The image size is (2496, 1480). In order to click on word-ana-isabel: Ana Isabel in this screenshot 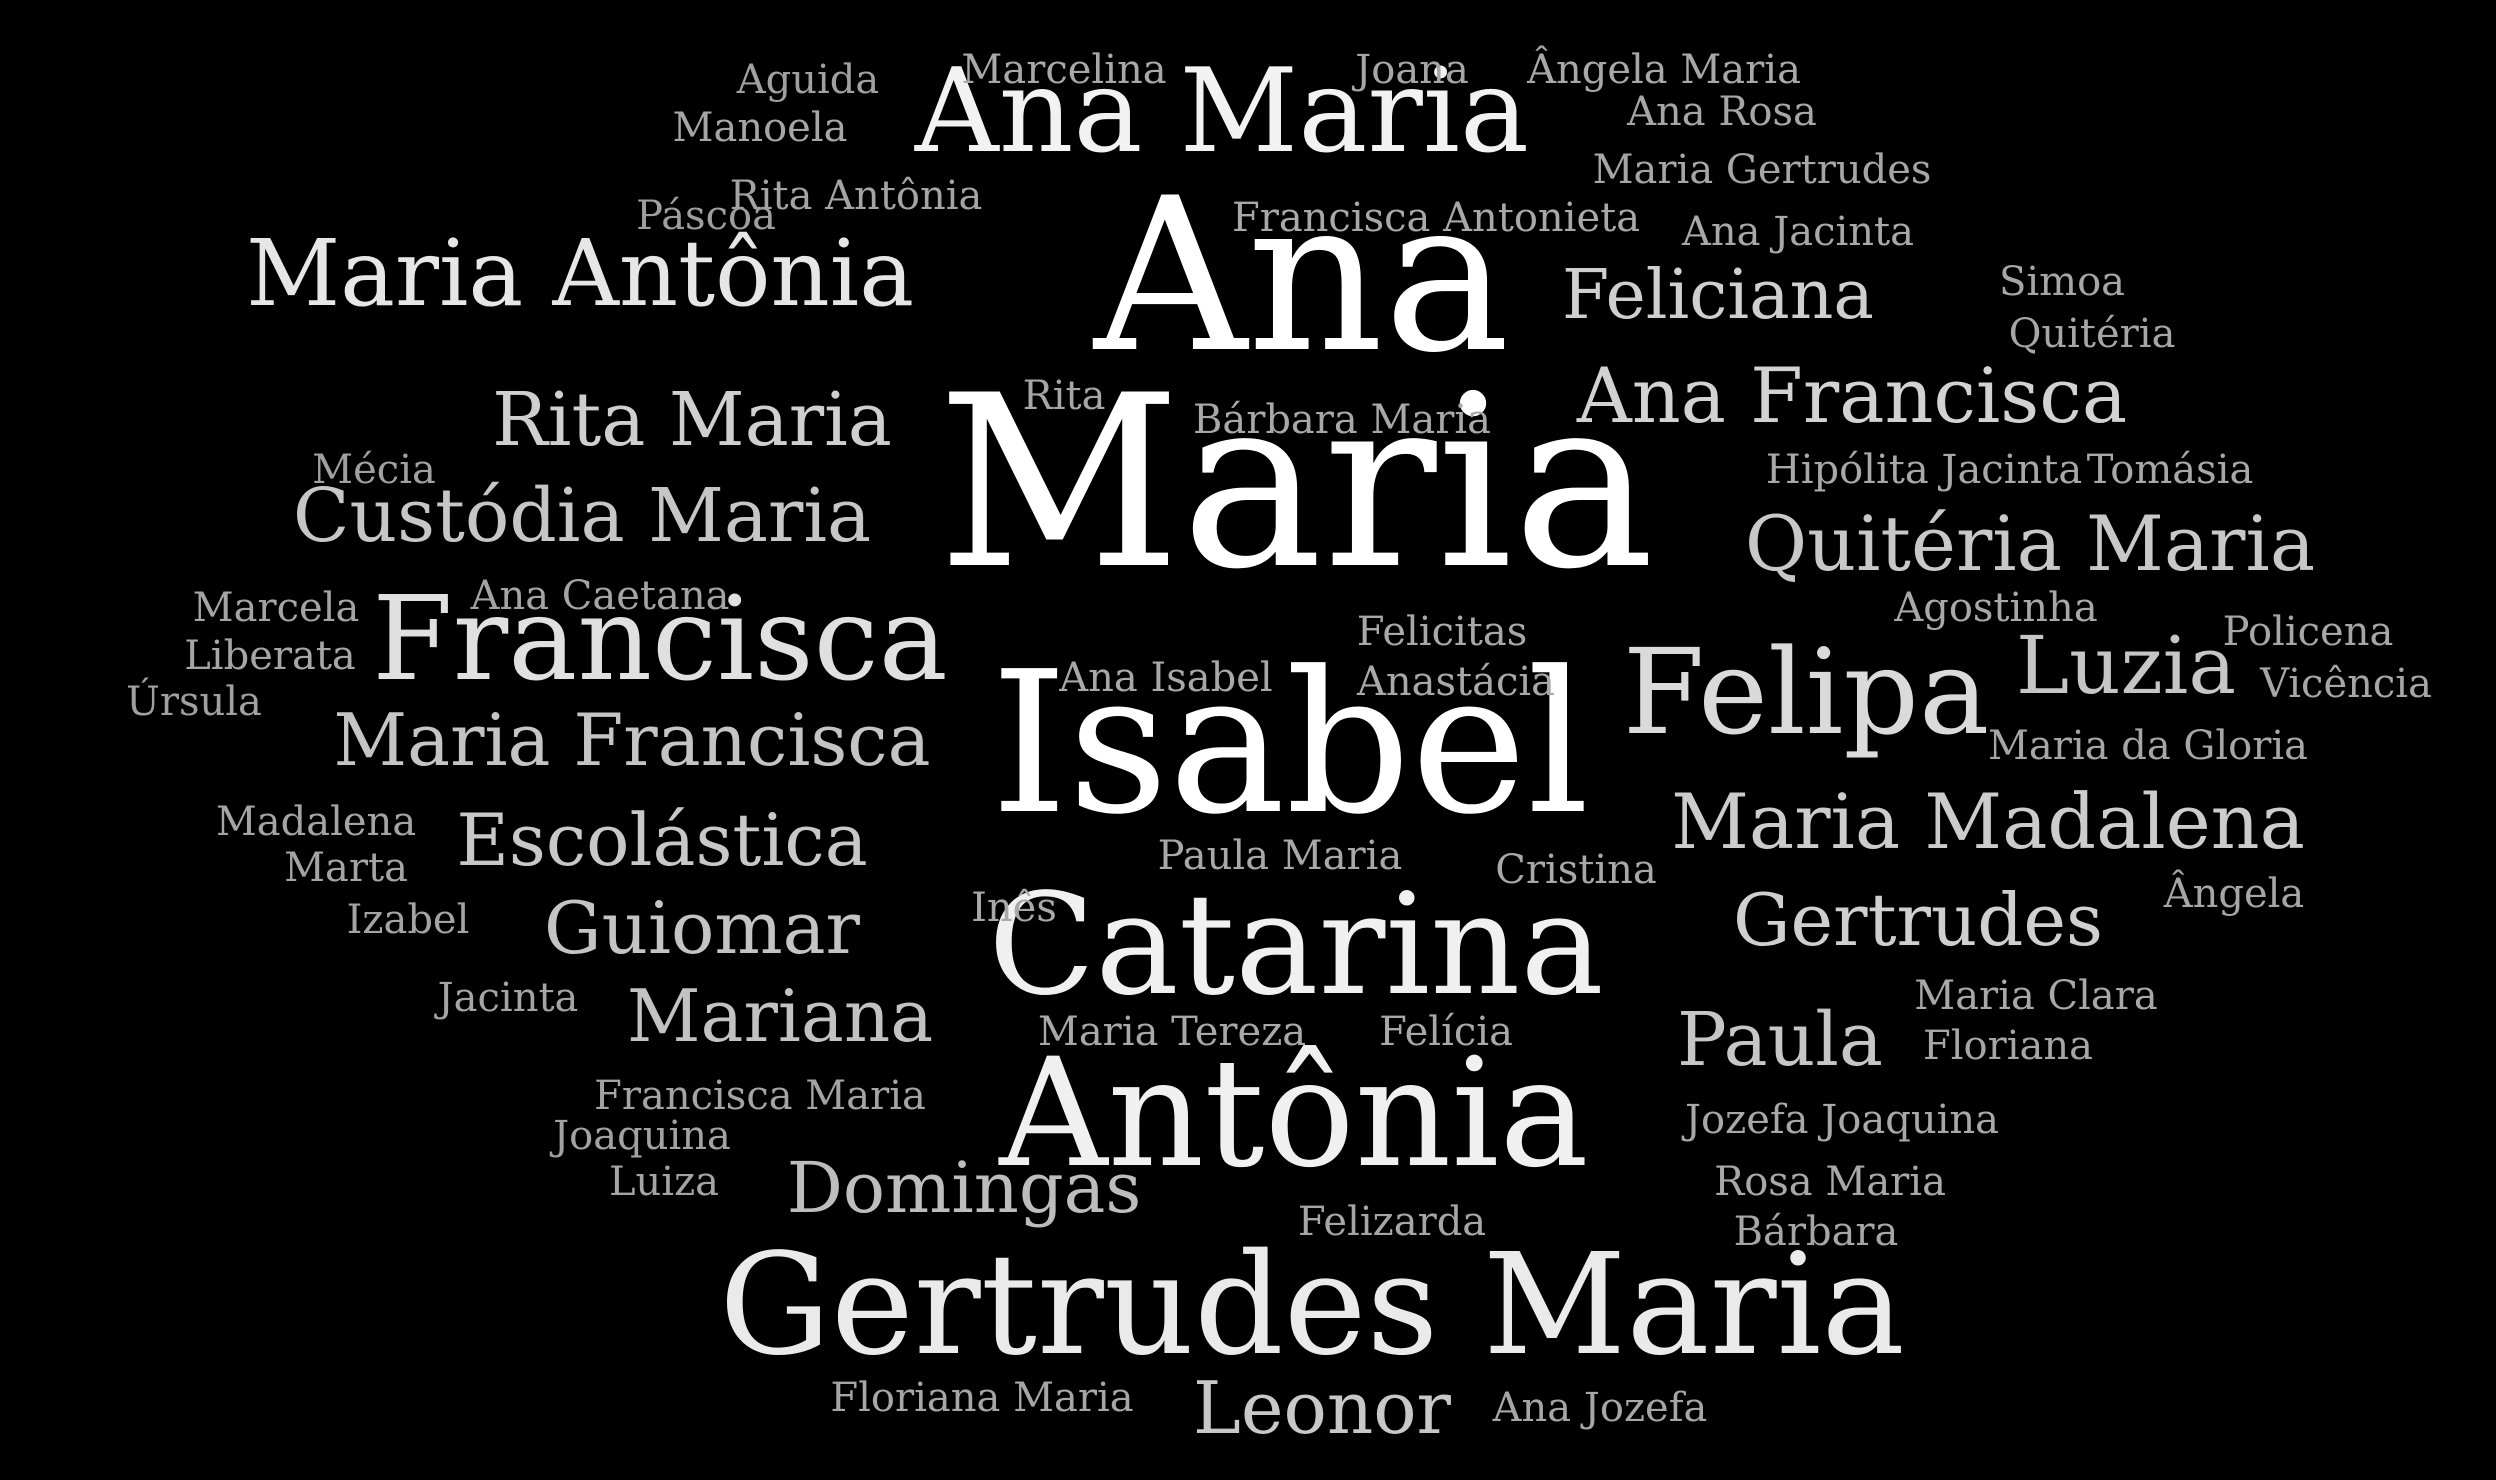, I will do `click(1166, 678)`.